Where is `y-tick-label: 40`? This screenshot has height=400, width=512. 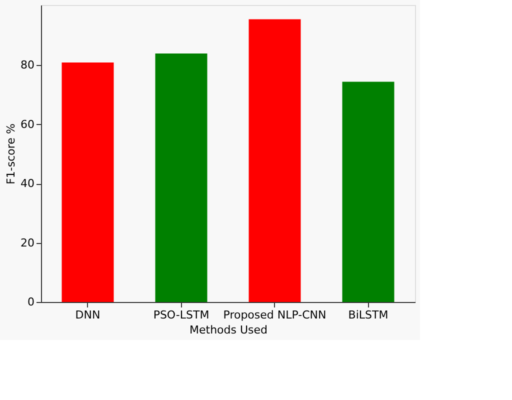
y-tick-label: 40 is located at coordinates (27, 183).